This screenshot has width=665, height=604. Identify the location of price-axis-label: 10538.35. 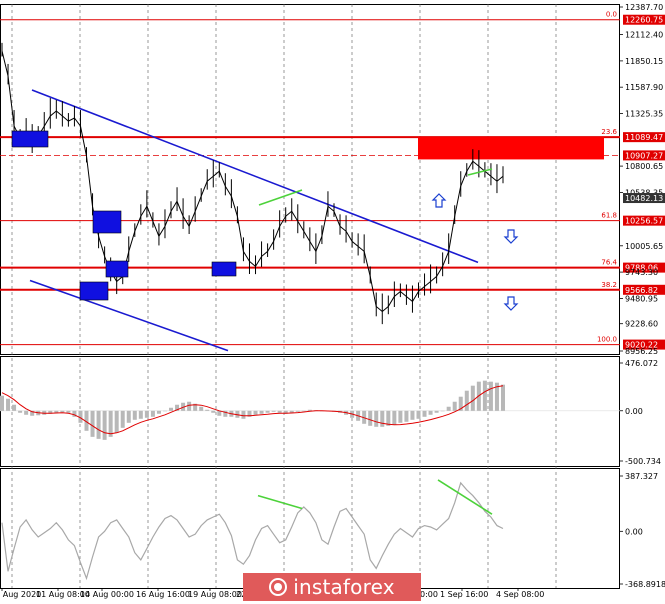
(644, 192).